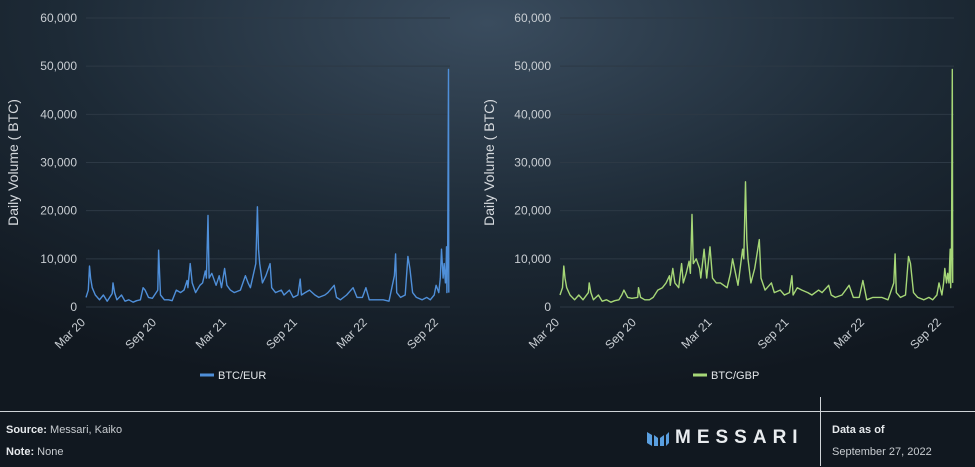  I want to click on x-tick-label: Mar 21, so click(696, 333).